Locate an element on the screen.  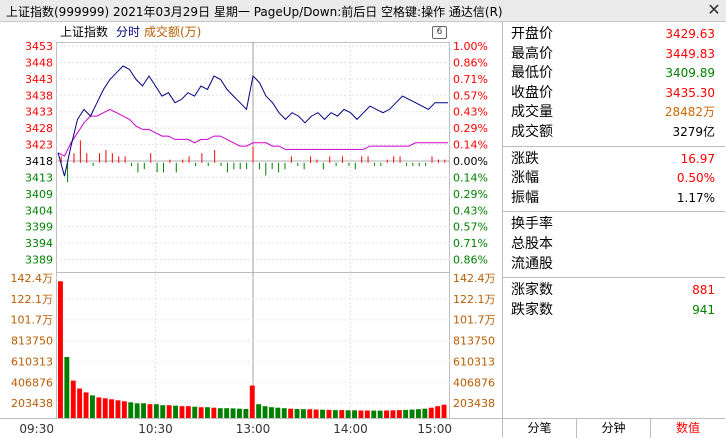
volume-tick-label-right: 406876 is located at coordinates (474, 382).